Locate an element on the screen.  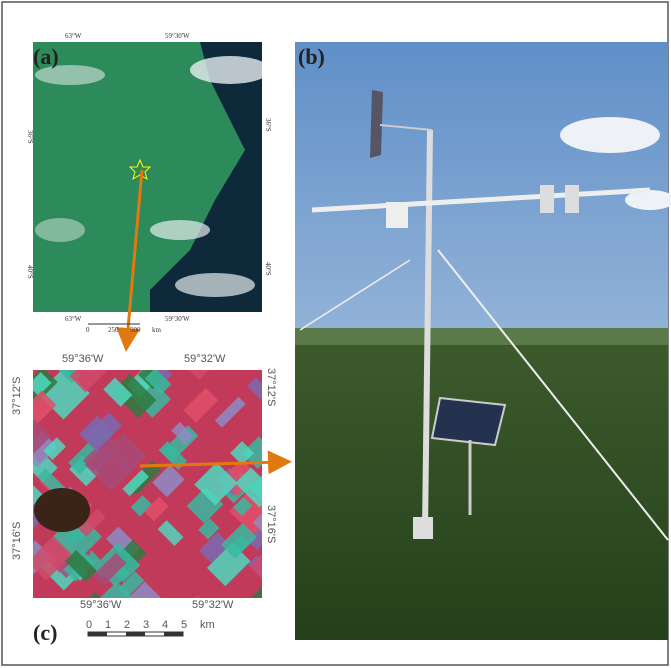
dark-patch is located at coordinates (62, 510).